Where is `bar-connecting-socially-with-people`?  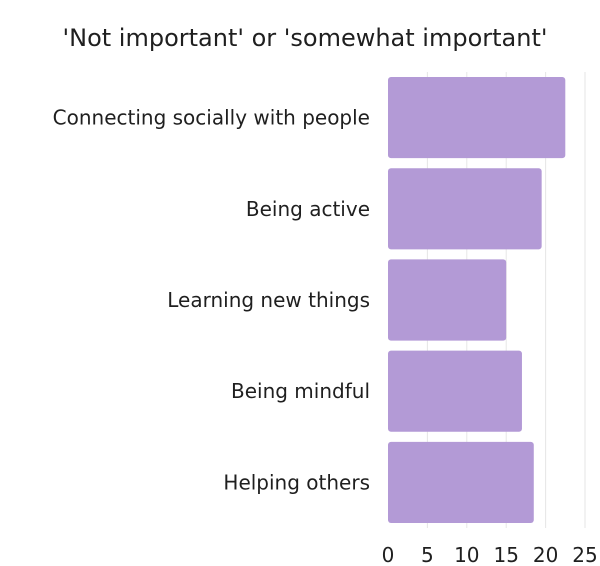 bar-connecting-socially-with-people is located at coordinates (477, 118).